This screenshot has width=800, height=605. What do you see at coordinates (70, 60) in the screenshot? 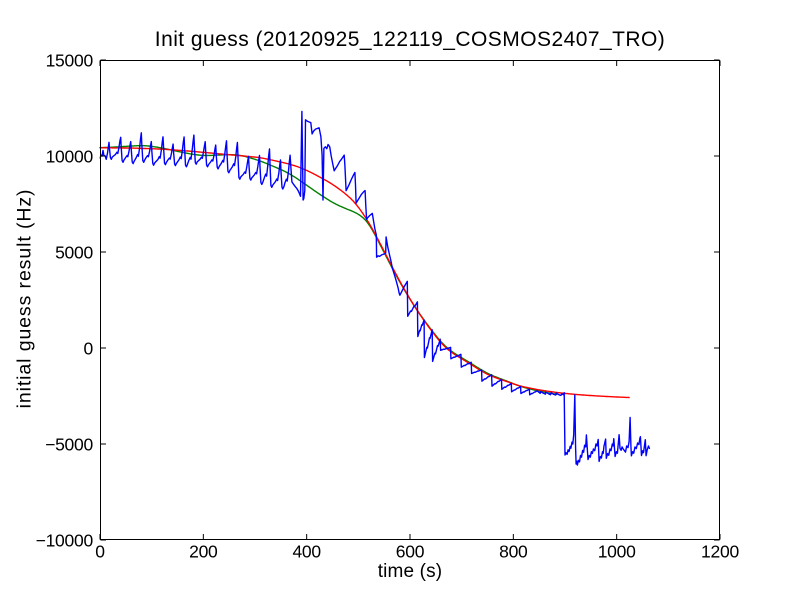
I see `svg-text: 15000` at bounding box center [70, 60].